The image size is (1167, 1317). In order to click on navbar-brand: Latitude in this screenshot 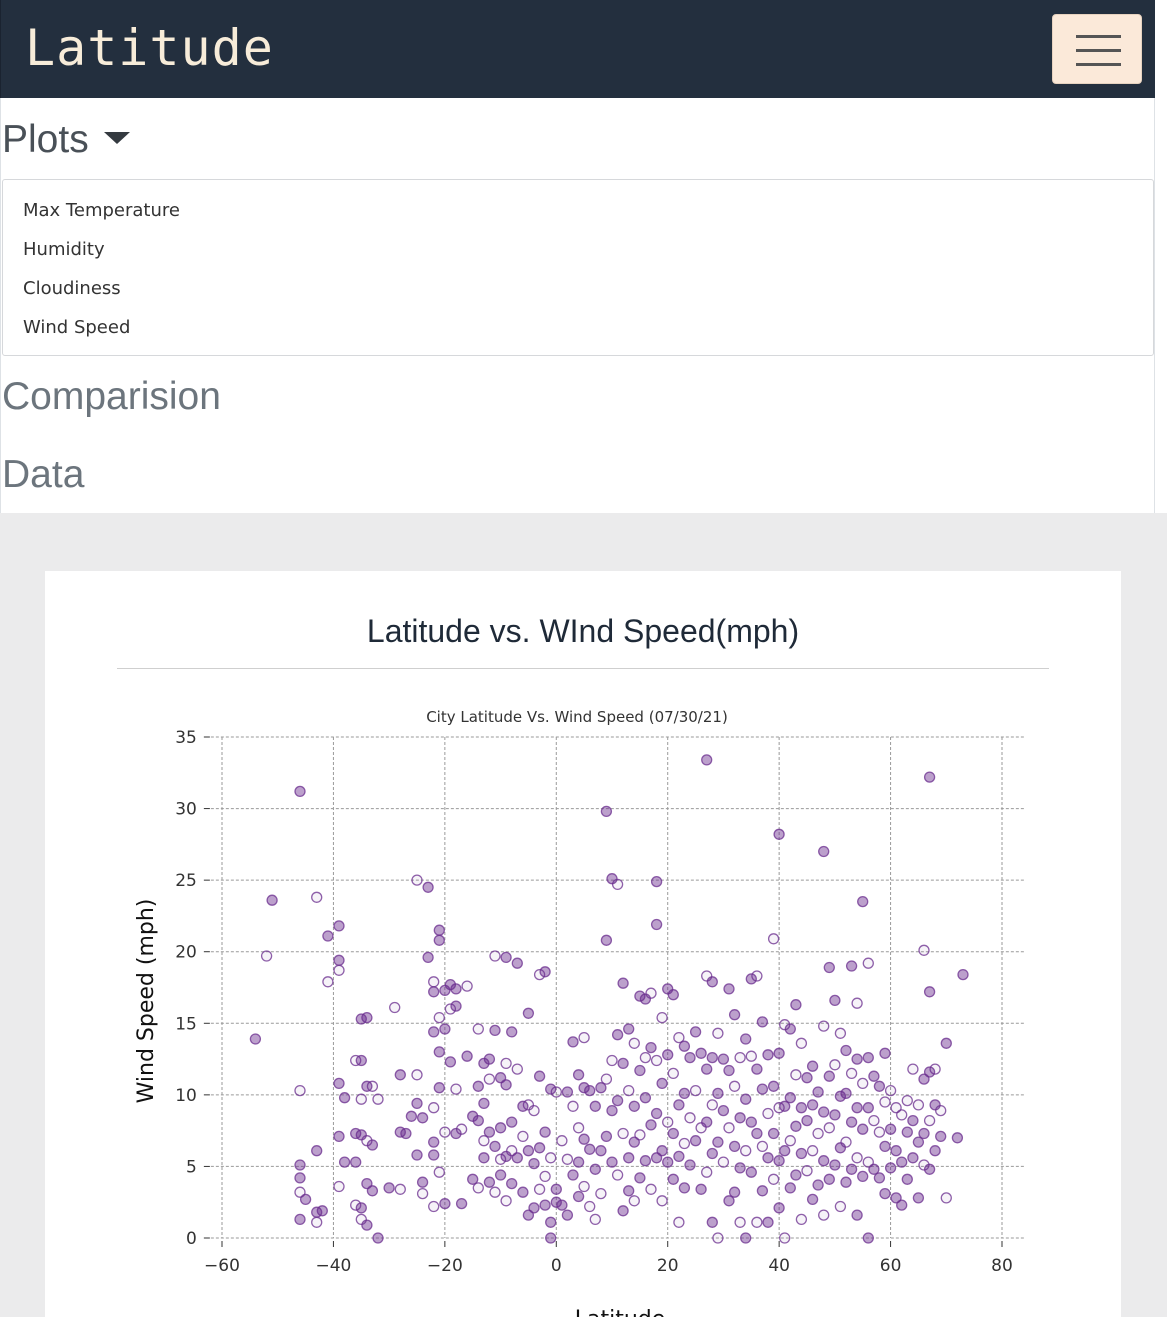, I will do `click(149, 48)`.